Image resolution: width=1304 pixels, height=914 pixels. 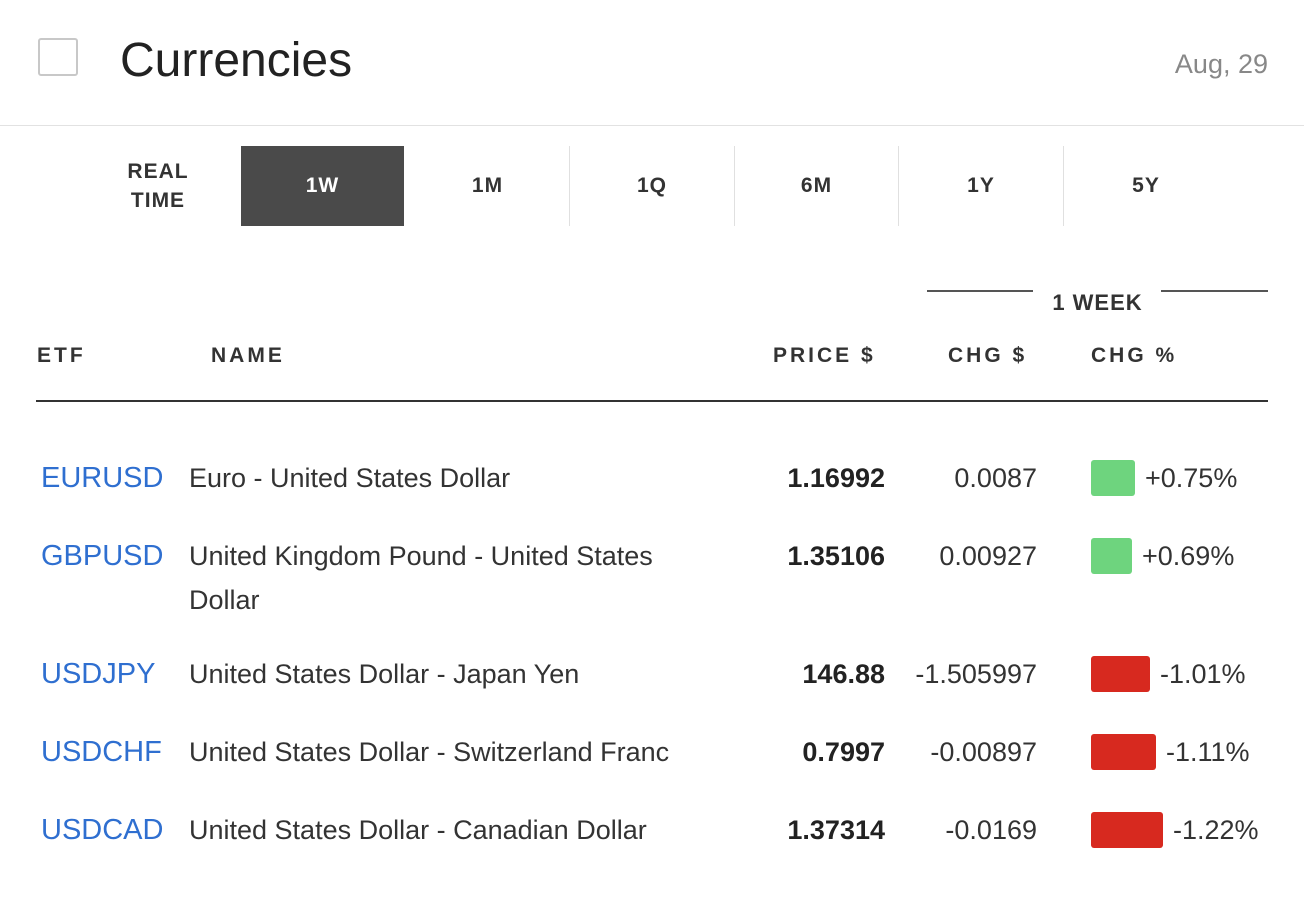 I want to click on currency-name: United States Dollar - Japan Yen, so click(x=384, y=674).